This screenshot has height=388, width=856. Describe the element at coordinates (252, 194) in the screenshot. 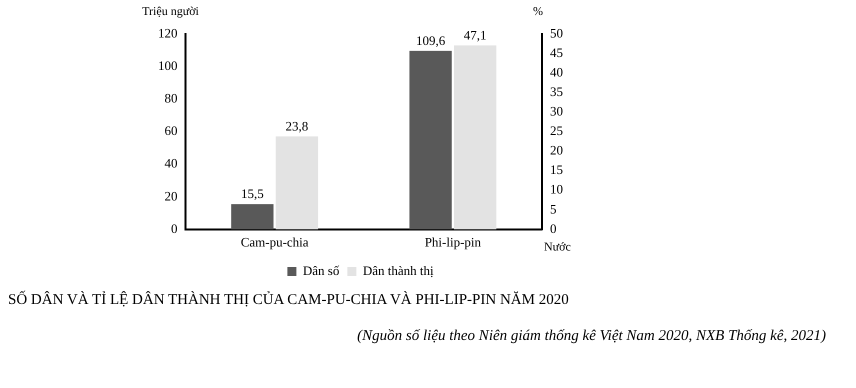

I see `data-label: 15,5` at that location.